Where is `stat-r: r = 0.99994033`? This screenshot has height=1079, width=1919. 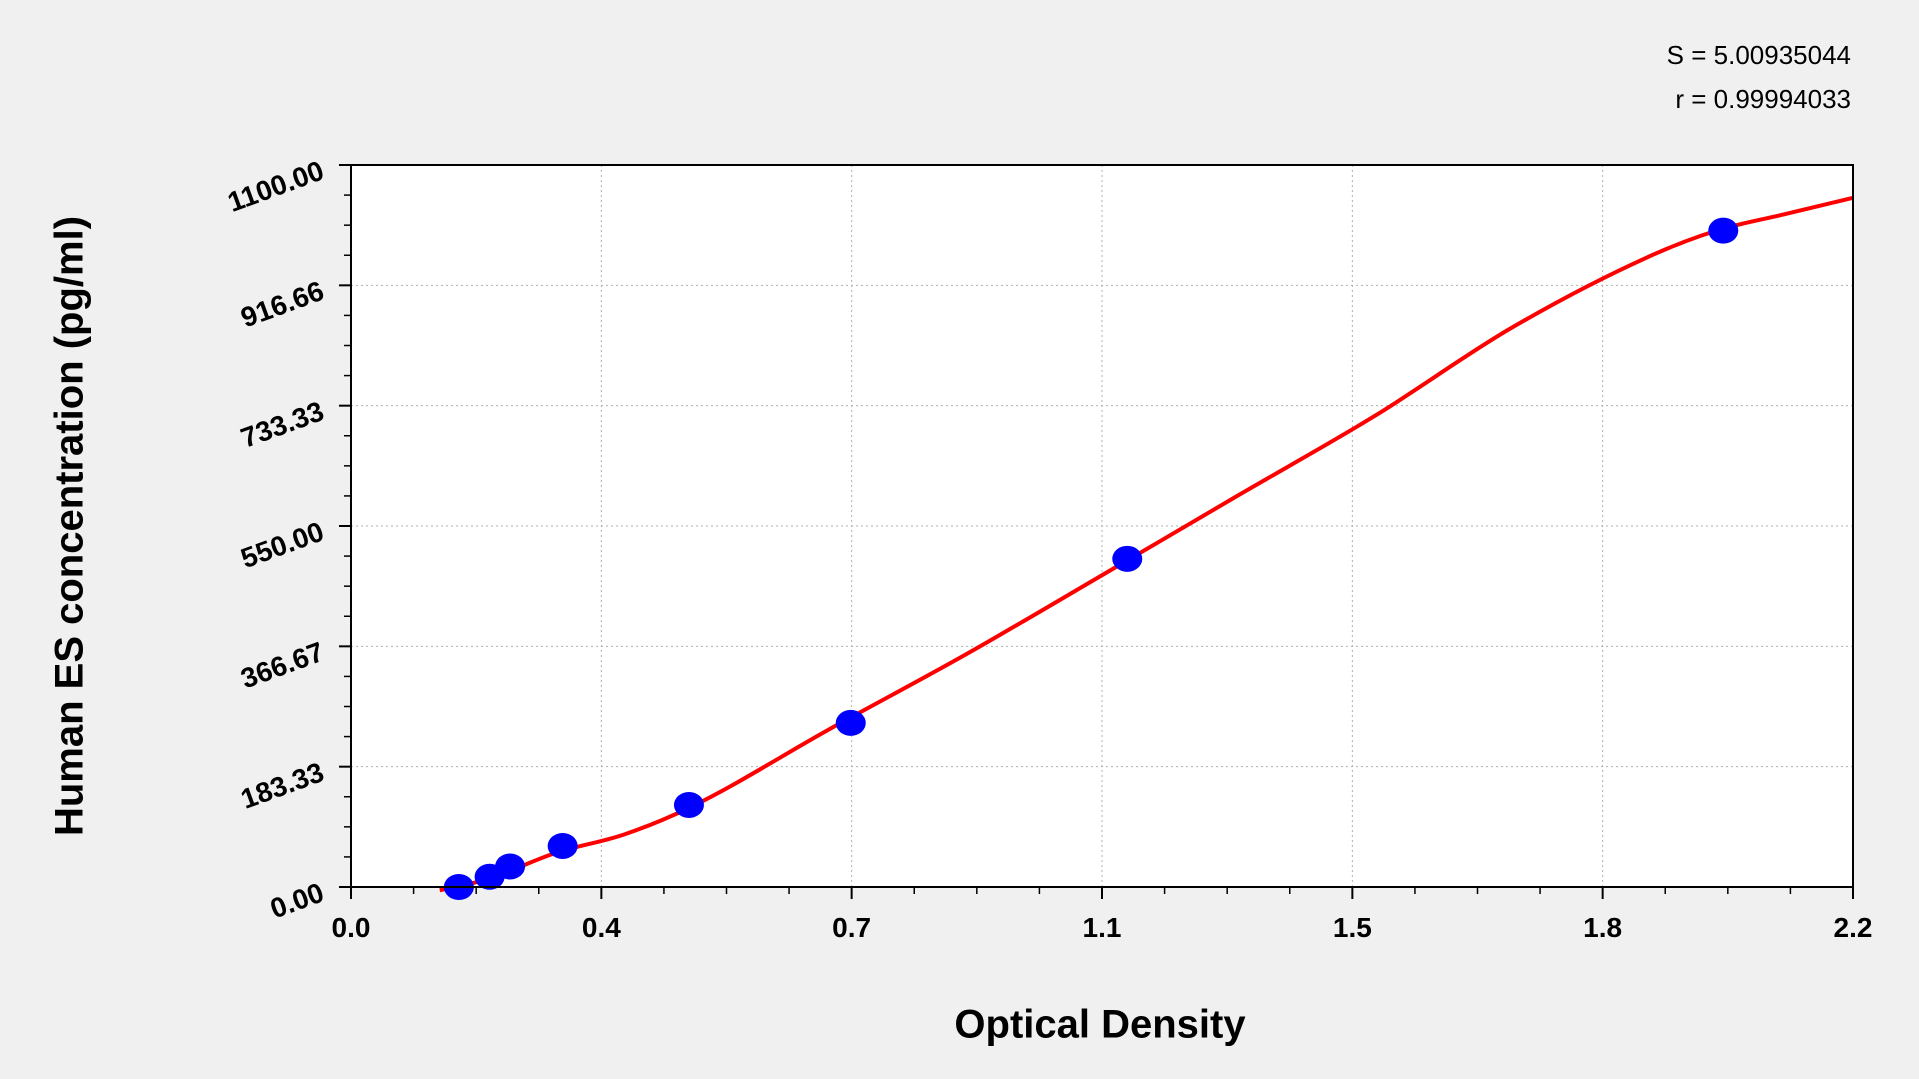 stat-r: r = 0.99994033 is located at coordinates (1763, 99).